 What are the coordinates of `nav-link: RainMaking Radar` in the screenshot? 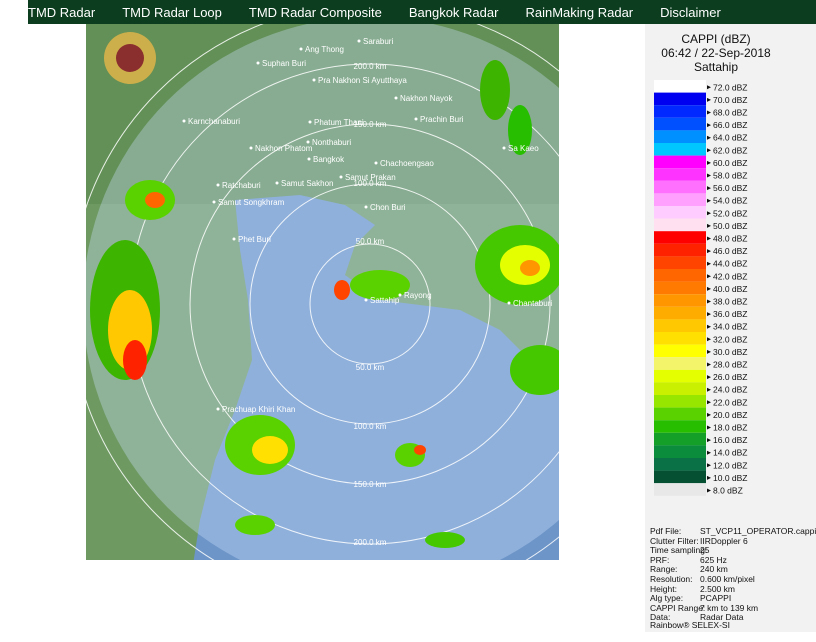 It's located at (579, 12).